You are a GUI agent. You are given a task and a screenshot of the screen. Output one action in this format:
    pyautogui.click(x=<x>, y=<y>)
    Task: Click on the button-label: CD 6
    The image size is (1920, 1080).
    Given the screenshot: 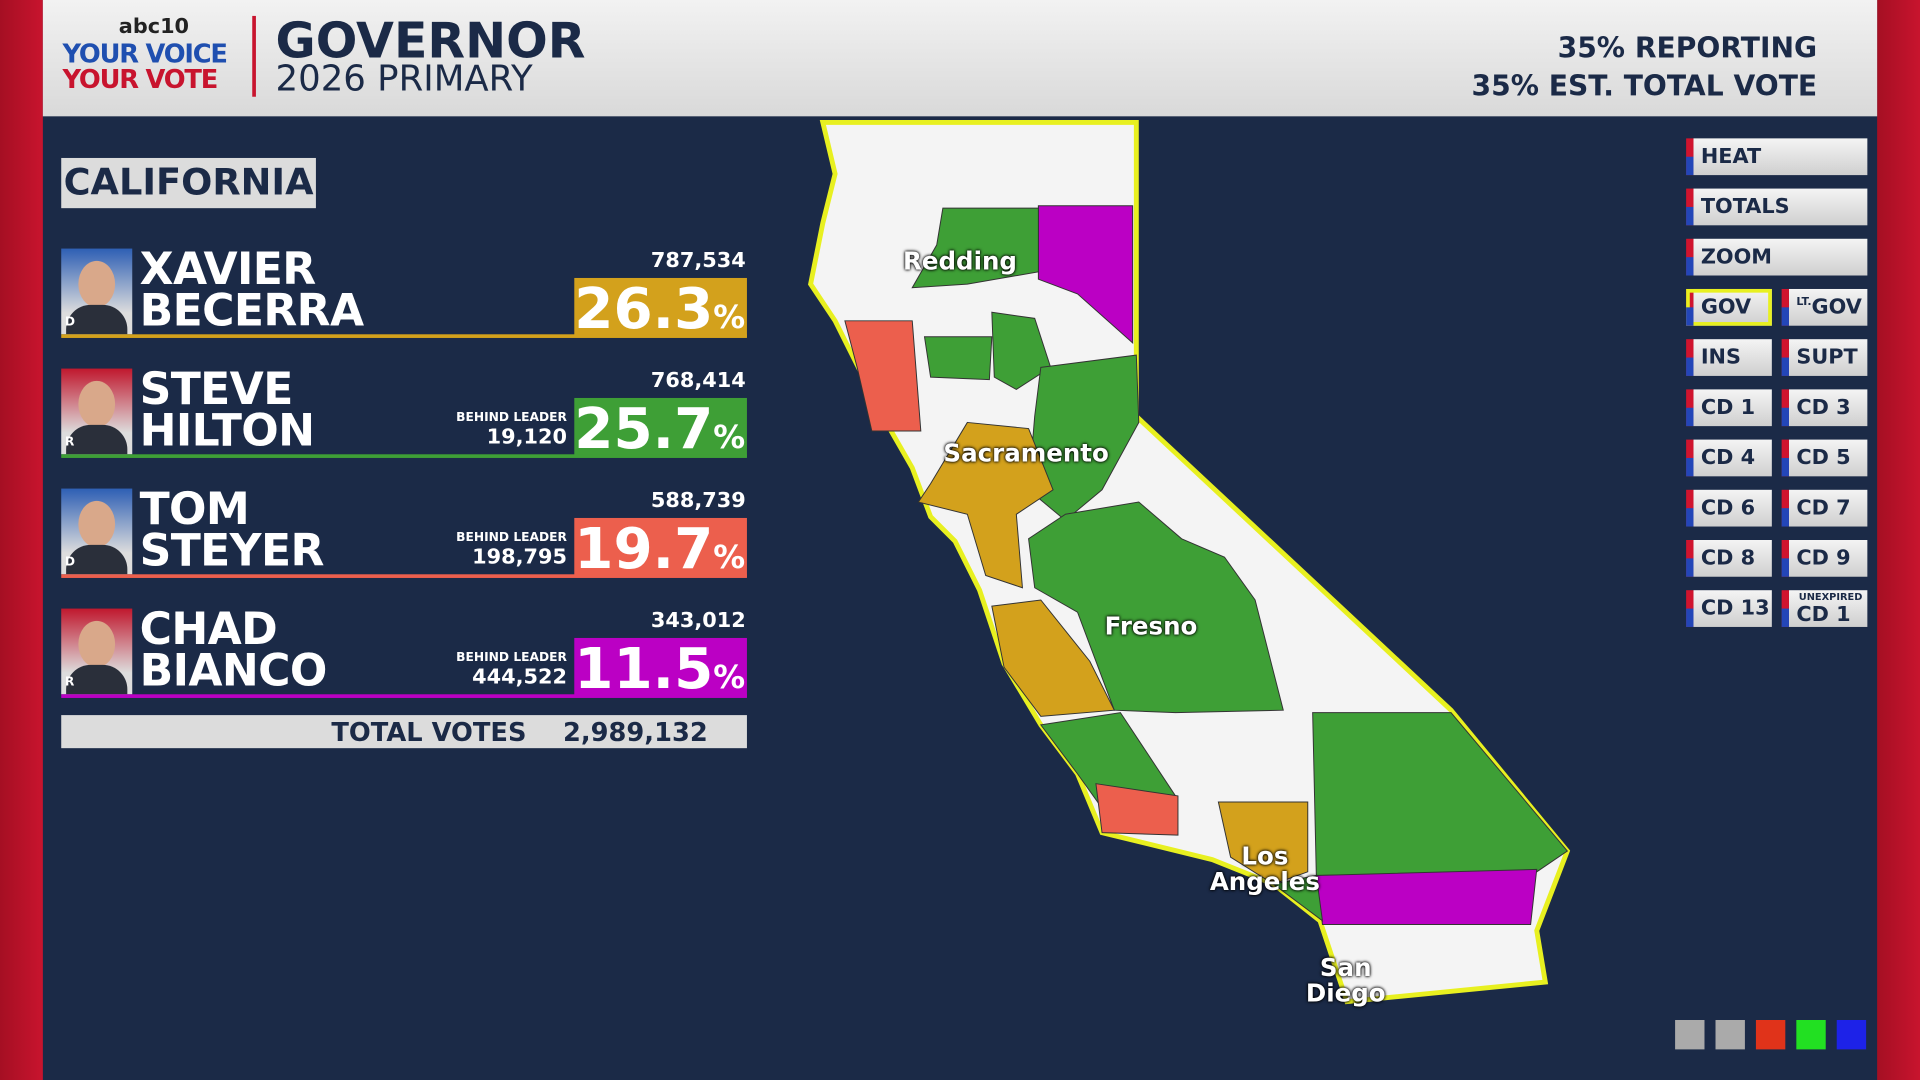 What is the action you would take?
    pyautogui.click(x=1728, y=508)
    